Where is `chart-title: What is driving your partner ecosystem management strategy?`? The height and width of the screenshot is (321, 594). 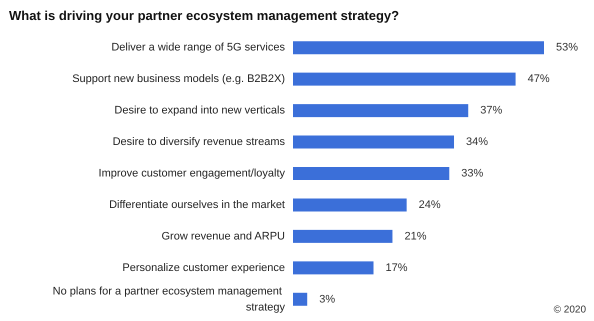 chart-title: What is driving your partner ecosystem management strategy? is located at coordinates (204, 15).